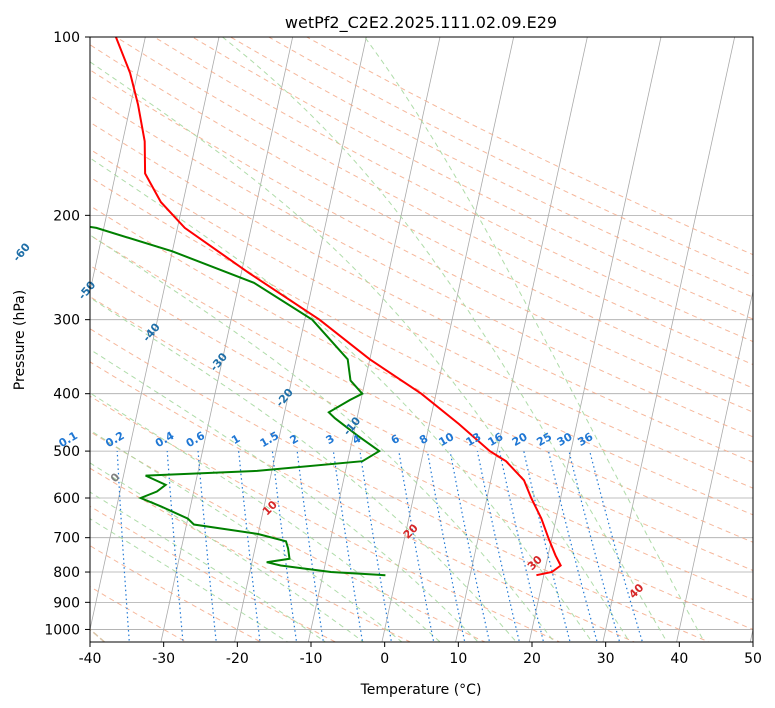 The height and width of the screenshot is (708, 775). I want to click on y-axis-ticks: 1000 900 800 700 600 500 400 300 200 100, so click(67, 334).